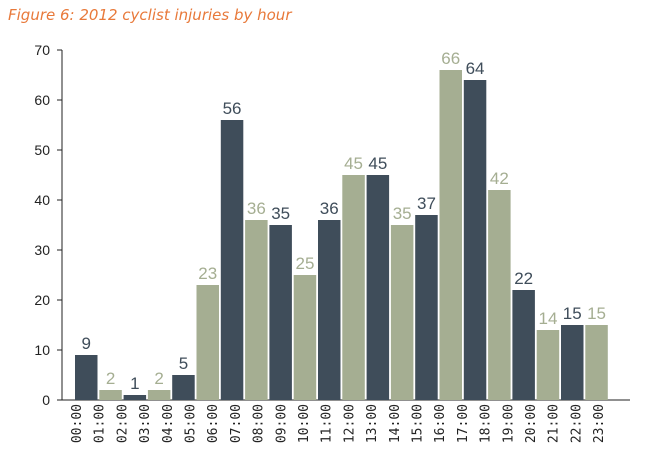  What do you see at coordinates (418, 423) in the screenshot?
I see `x-tick-label: 15:00` at bounding box center [418, 423].